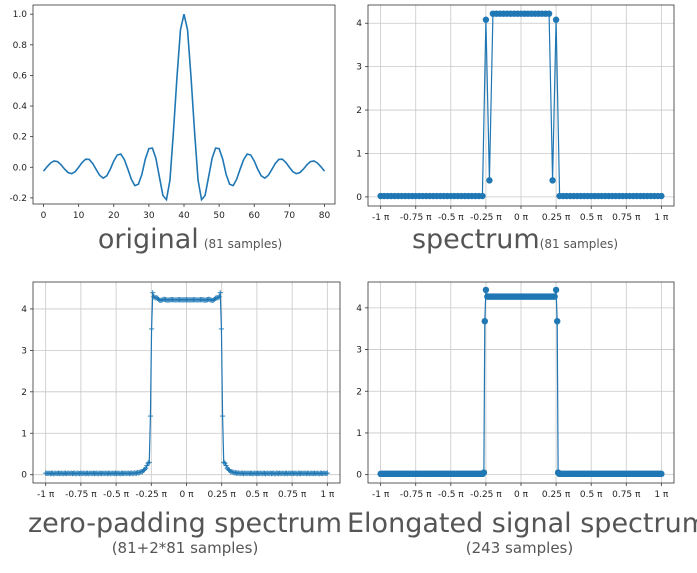  What do you see at coordinates (591, 495) in the screenshot?
I see `elongated-xtick-label-6: 0.5 π` at bounding box center [591, 495].